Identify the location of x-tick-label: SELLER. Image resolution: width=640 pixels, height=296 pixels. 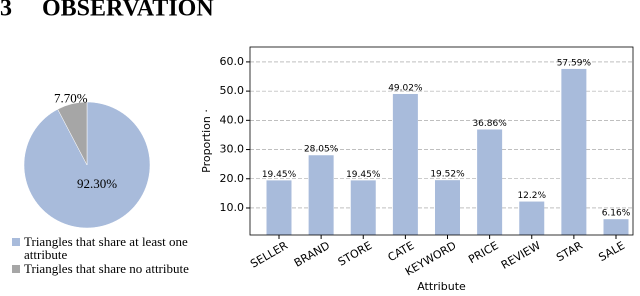
(269, 255).